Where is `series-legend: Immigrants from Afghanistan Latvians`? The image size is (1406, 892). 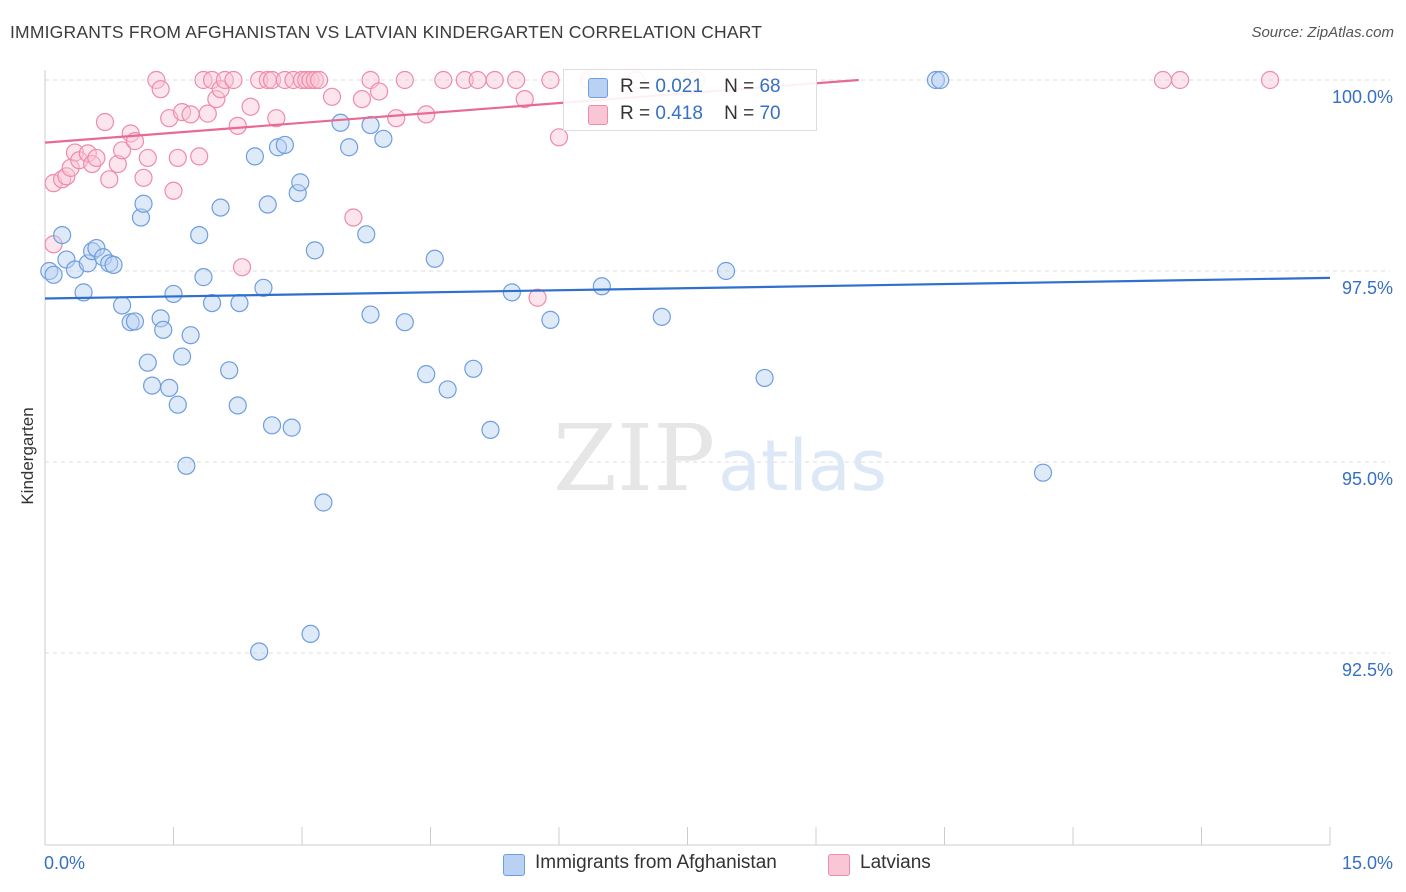 series-legend: Immigrants from Afghanistan Latvians is located at coordinates (703, 865).